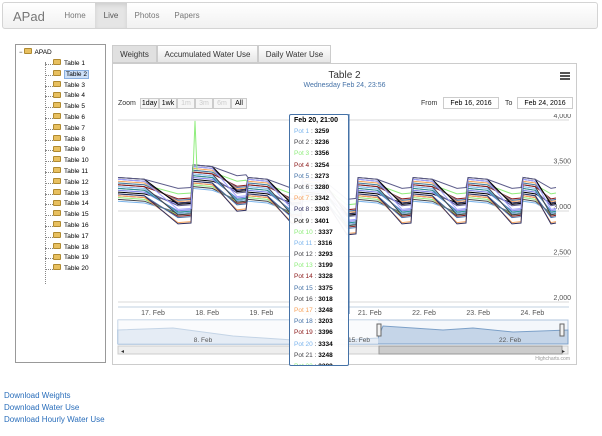  I want to click on nav-link-home: Home, so click(75, 15).